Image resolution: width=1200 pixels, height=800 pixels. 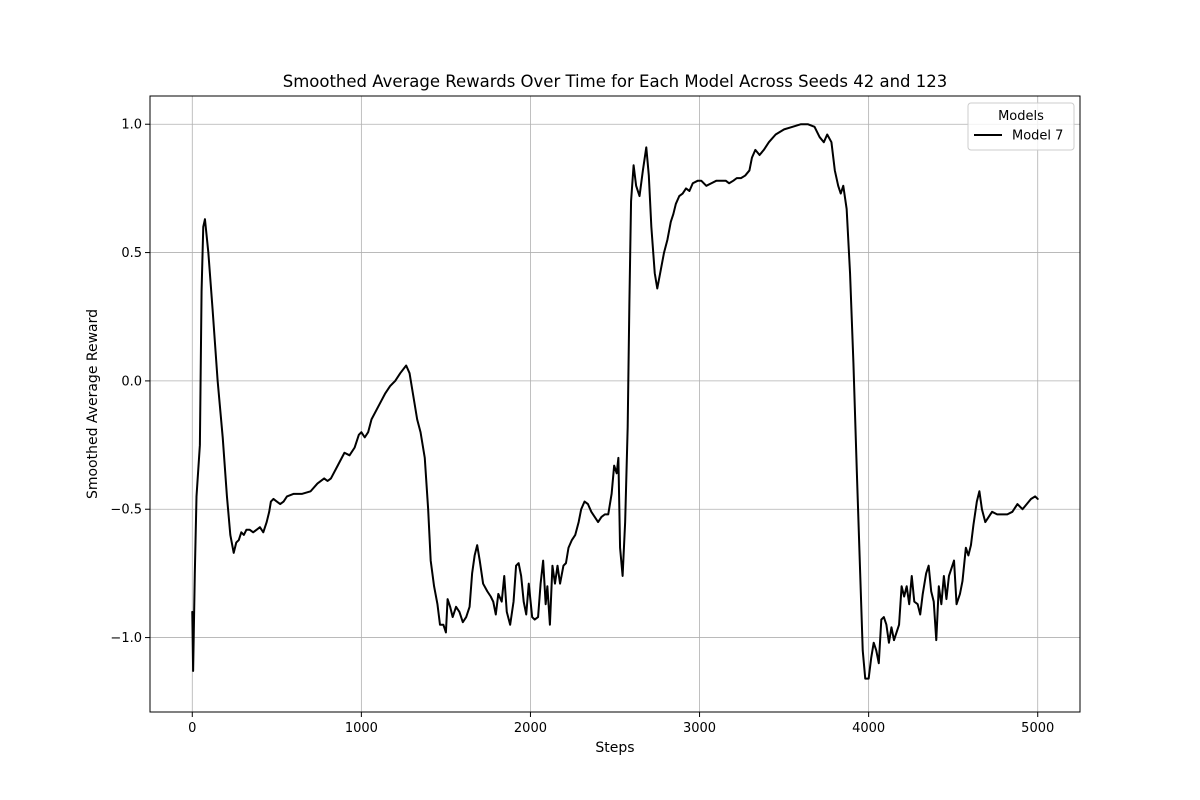 What do you see at coordinates (126, 510) in the screenshot?
I see `y-tick-label: −0.5` at bounding box center [126, 510].